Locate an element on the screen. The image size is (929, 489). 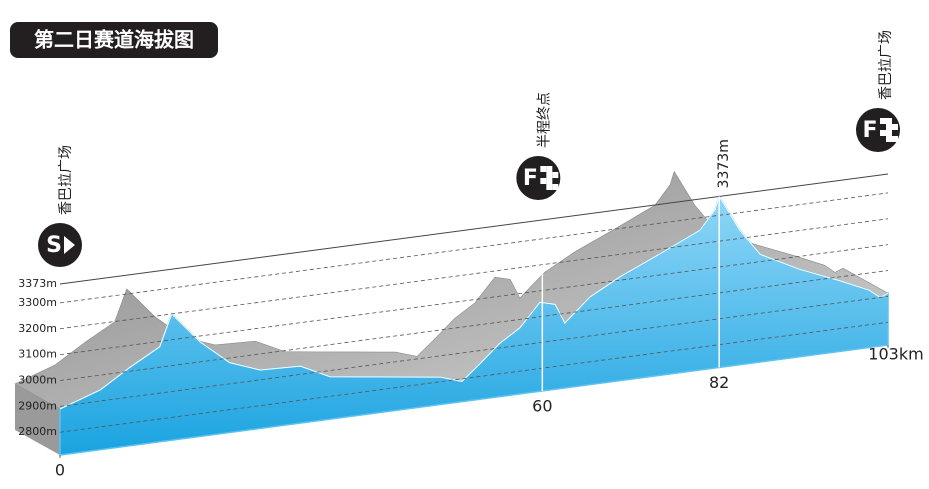
y-tick-label: 2800m is located at coordinates (37, 431).